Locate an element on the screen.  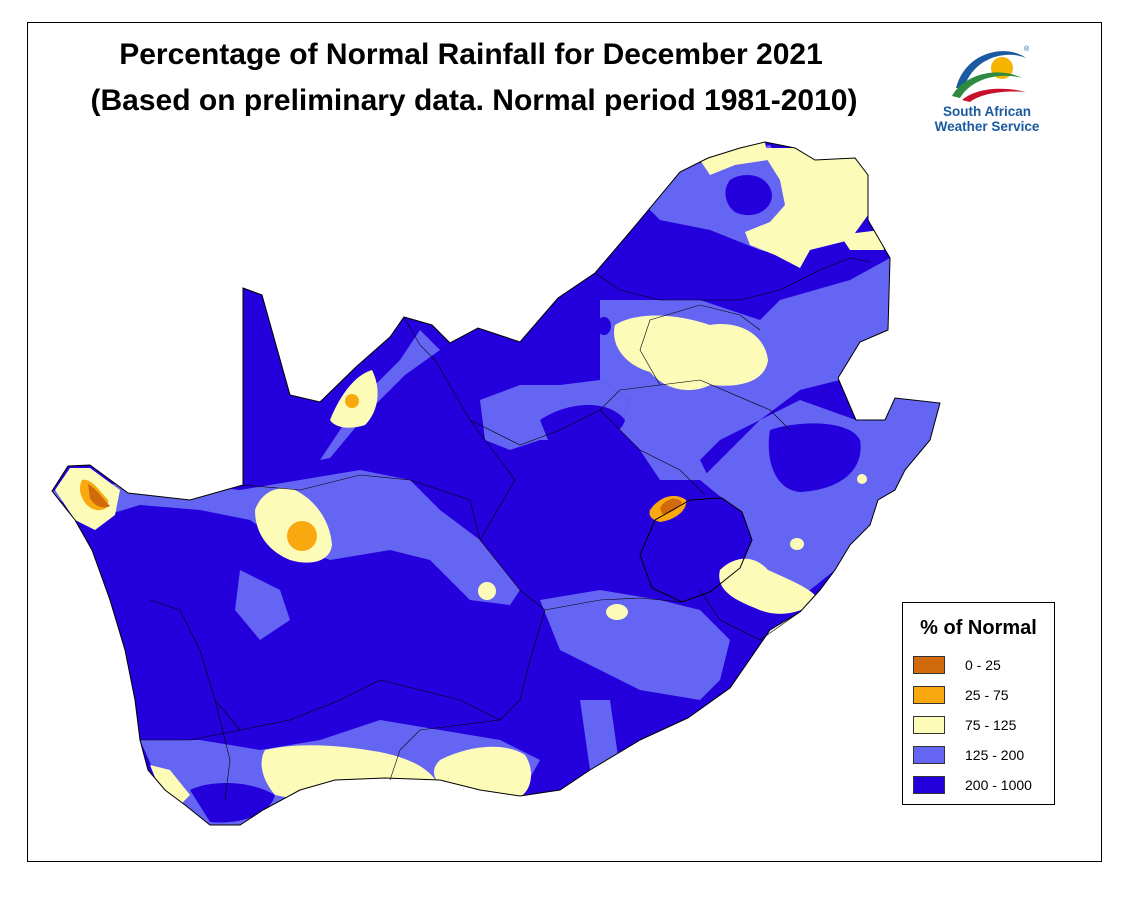
legend-item-75-125: 75 - 125 is located at coordinates (964, 725).